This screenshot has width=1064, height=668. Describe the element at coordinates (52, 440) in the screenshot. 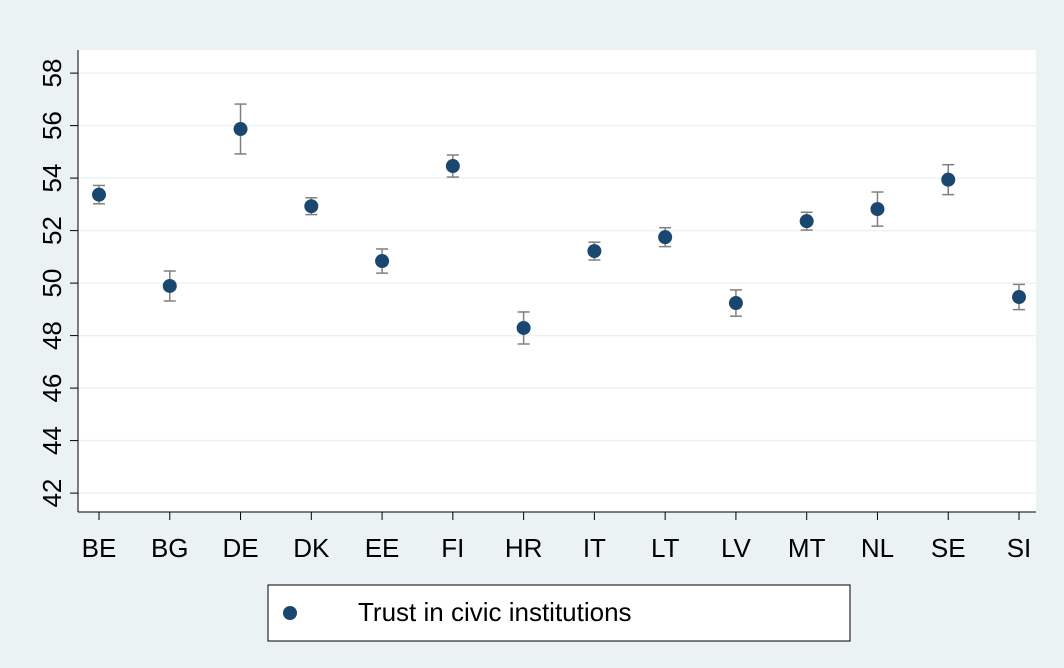

I see `y-tick-label: 44` at that location.